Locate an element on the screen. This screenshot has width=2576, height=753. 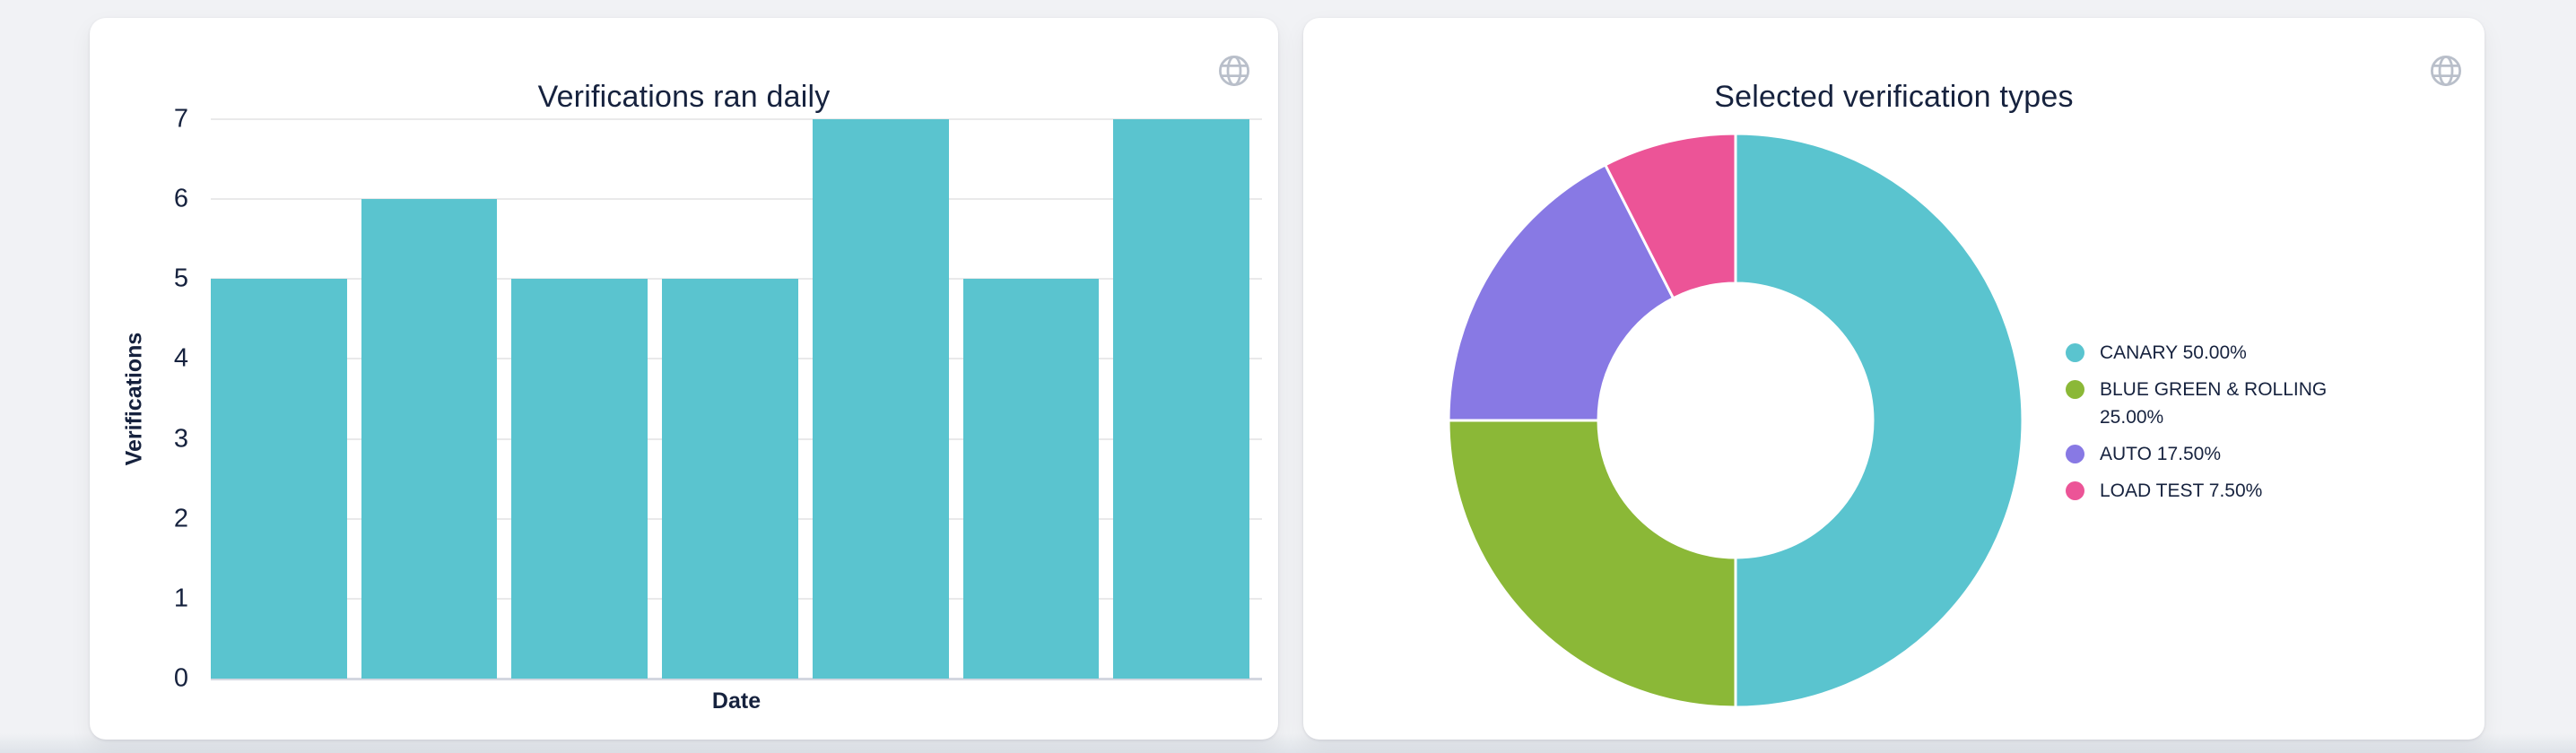
donut-chart-title: Selected verification types is located at coordinates (1894, 97).